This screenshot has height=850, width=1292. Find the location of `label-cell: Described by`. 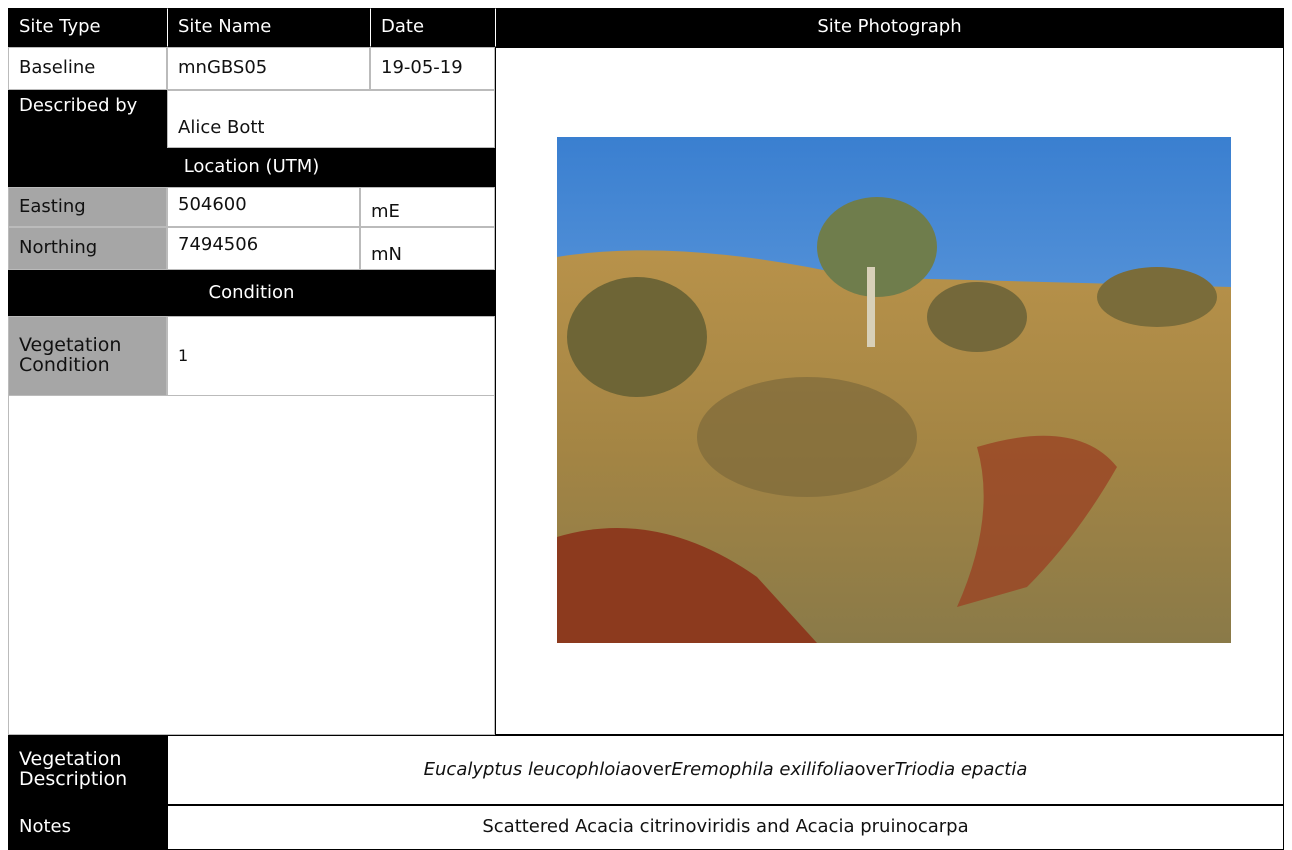

label-cell: Described by is located at coordinates (87, 119).